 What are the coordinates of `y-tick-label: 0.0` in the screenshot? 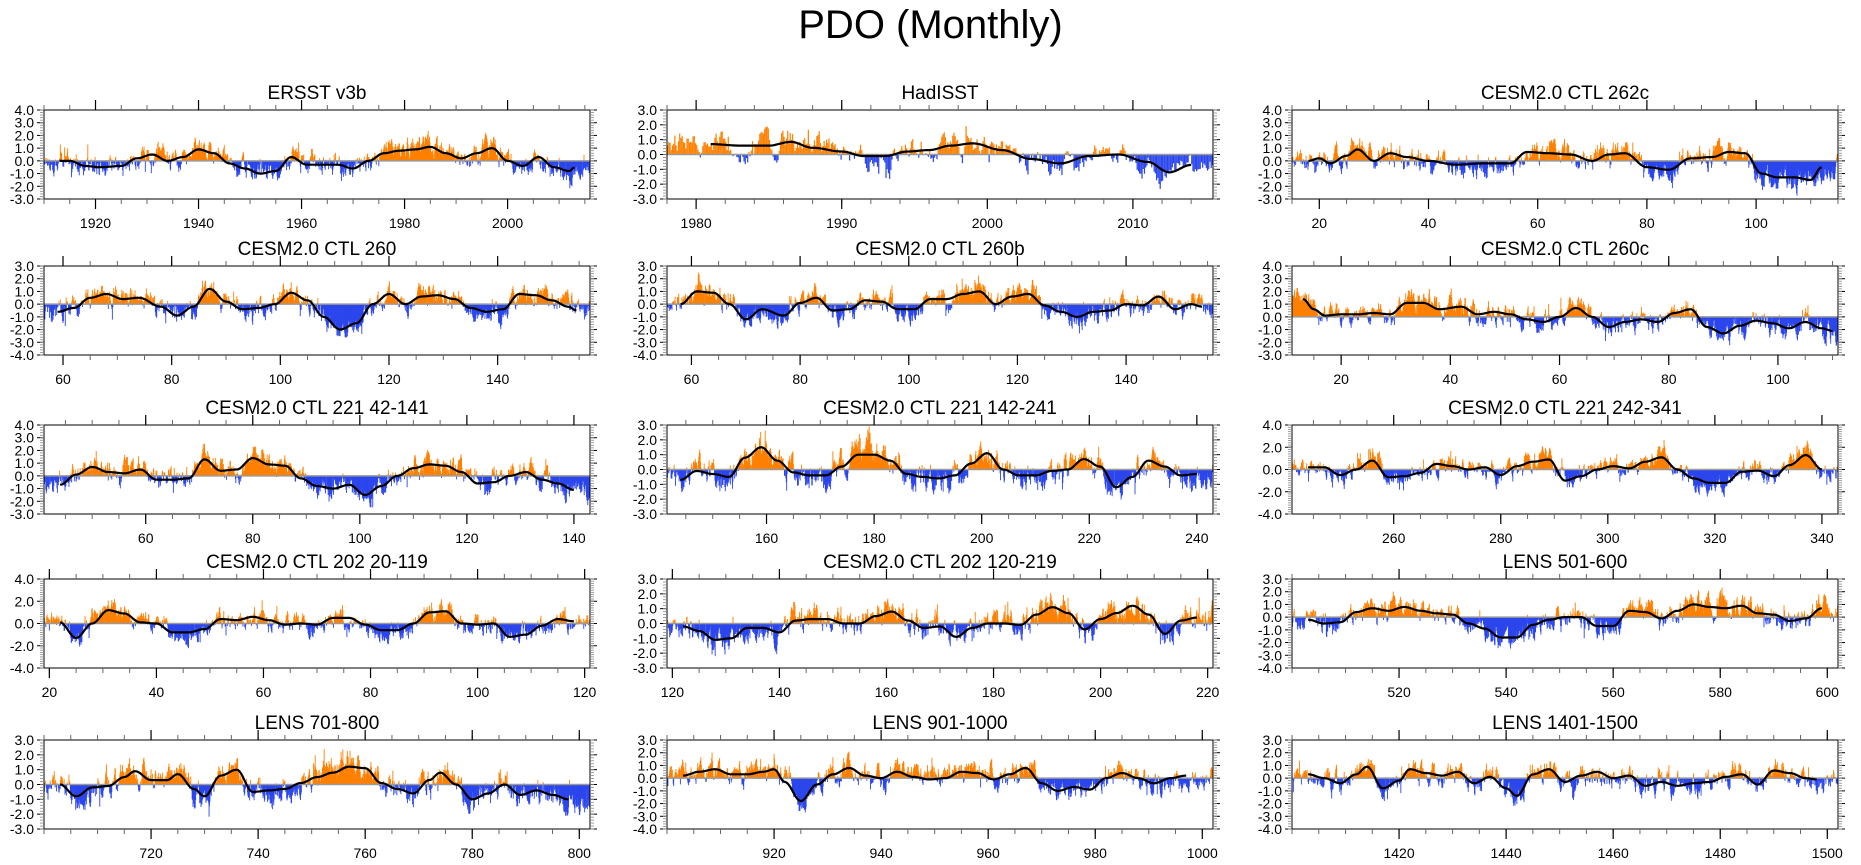 It's located at (648, 155).